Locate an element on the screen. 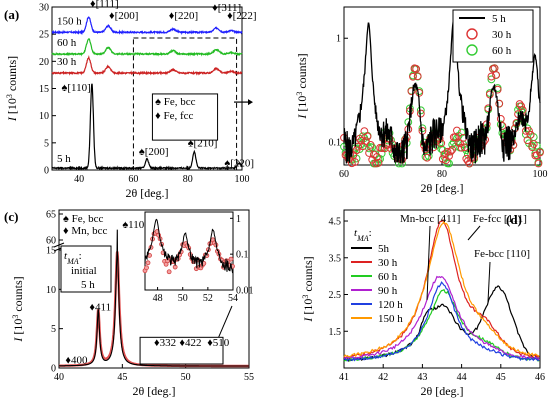 This screenshot has height=413, width=550. panel-c-axis-break is located at coordinates (59, 245).